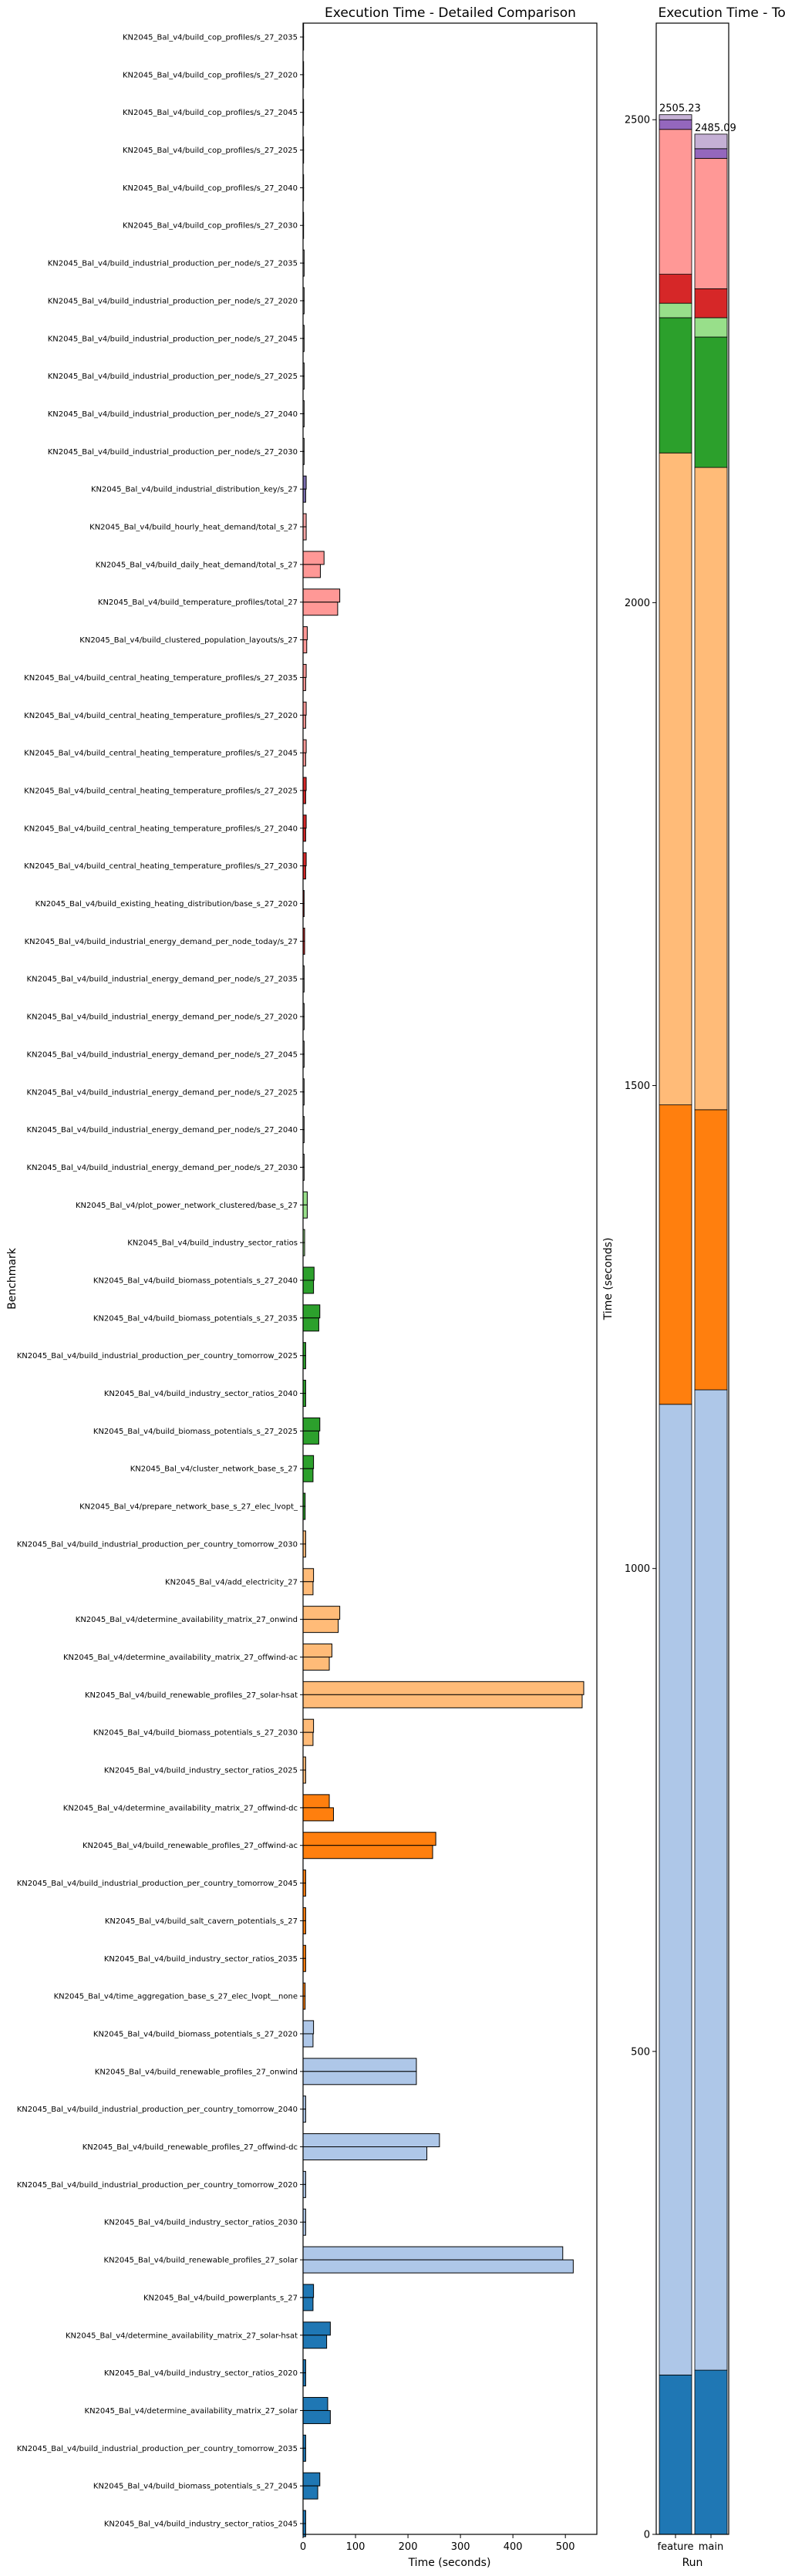 This screenshot has width=785, height=2576. What do you see at coordinates (721, 13) in the screenshot?
I see `right-chart-title: Execution Time - Total` at bounding box center [721, 13].